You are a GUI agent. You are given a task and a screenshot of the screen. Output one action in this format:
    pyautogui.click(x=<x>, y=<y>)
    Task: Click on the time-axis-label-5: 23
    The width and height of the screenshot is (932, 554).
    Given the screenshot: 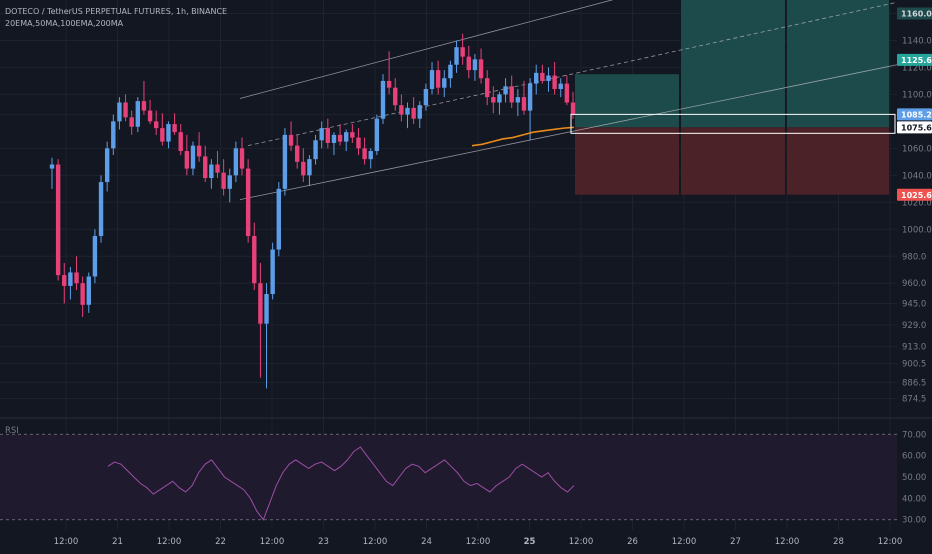 What is the action you would take?
    pyautogui.click(x=323, y=542)
    